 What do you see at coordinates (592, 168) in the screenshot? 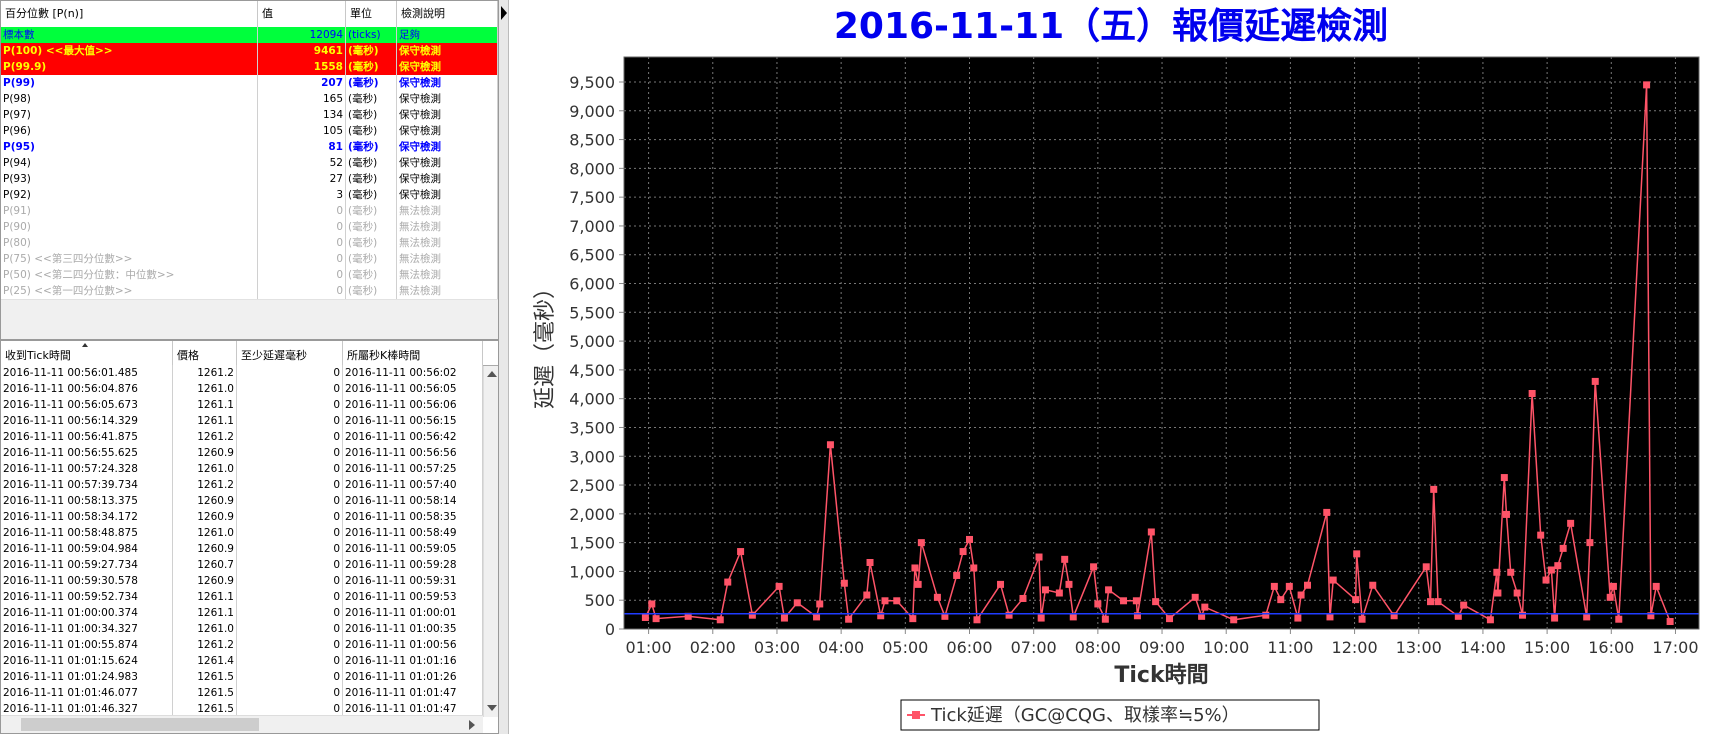
I see `y-tick-label: 8,000` at bounding box center [592, 168].